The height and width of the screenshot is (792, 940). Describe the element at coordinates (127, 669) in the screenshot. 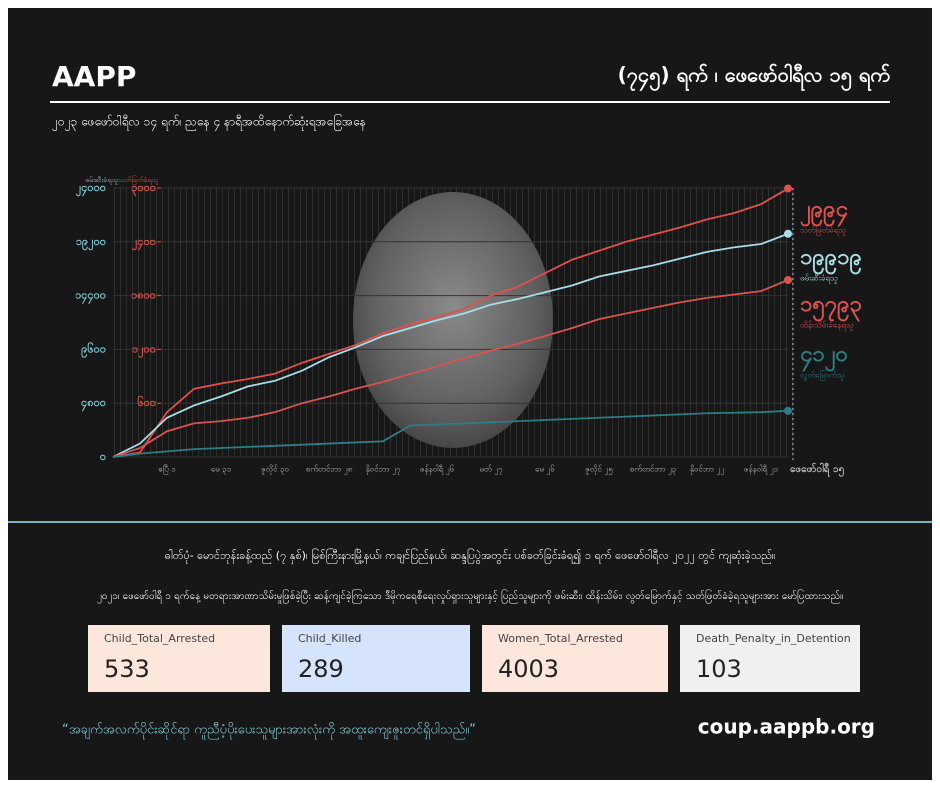

I see `stat-value: 533` at that location.